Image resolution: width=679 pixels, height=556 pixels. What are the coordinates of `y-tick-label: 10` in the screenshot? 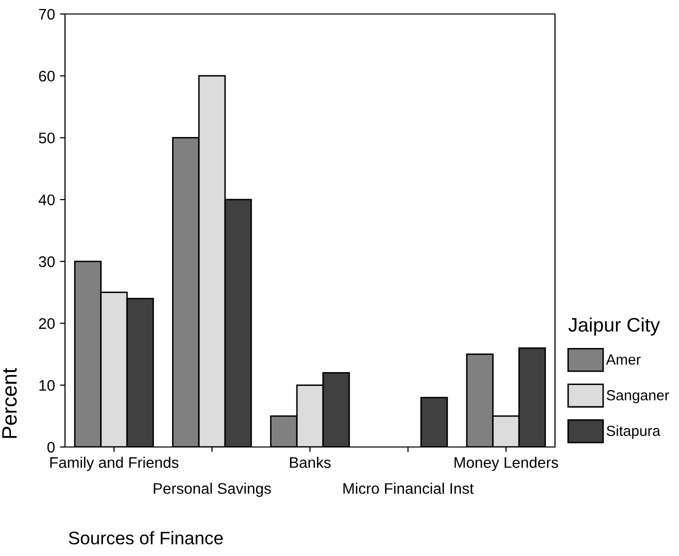 It's located at (47, 385).